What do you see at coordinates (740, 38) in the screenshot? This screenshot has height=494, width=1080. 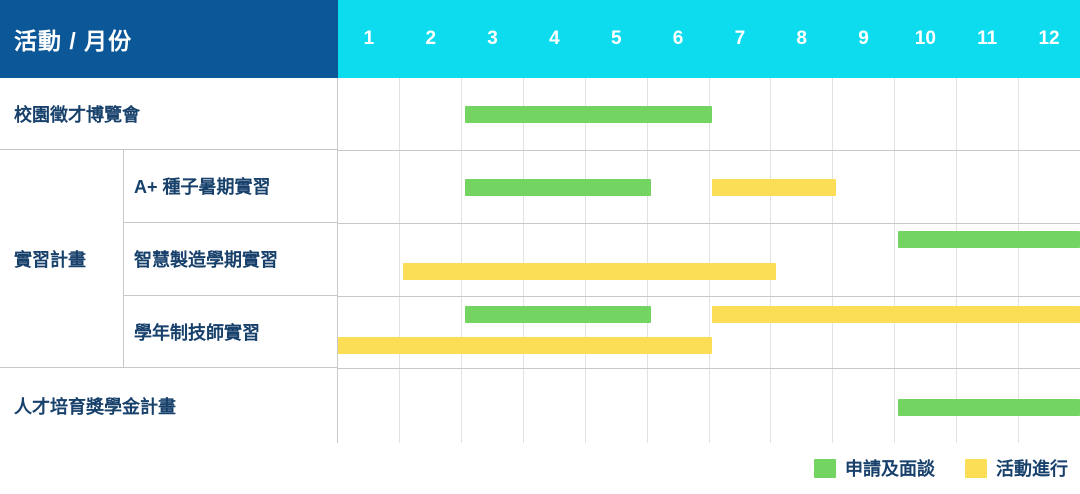 I see `month-header-7: 7` at bounding box center [740, 38].